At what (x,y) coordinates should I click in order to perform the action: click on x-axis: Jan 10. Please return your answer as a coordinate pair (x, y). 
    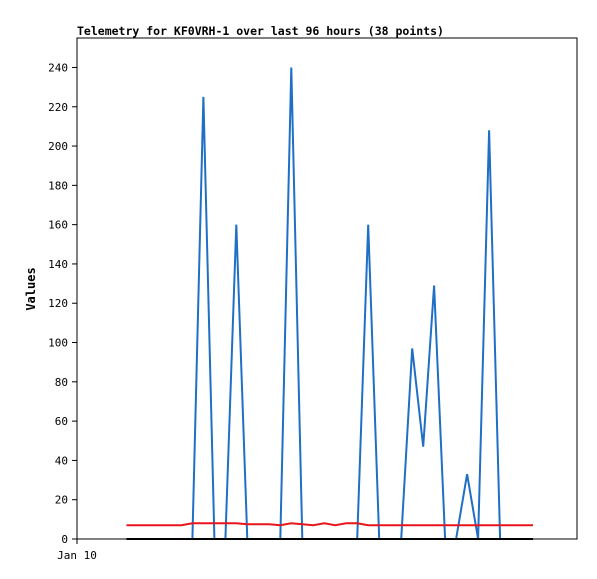
    Looking at the image, I should click on (77, 550).